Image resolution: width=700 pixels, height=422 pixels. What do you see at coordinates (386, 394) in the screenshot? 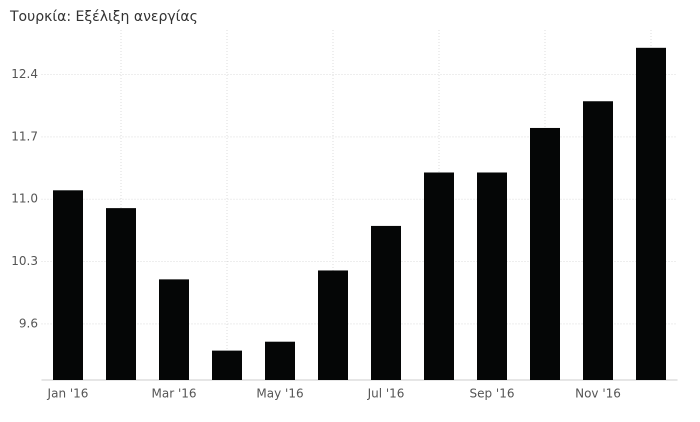
I see `x-tick-label: Jul '16` at bounding box center [386, 394].